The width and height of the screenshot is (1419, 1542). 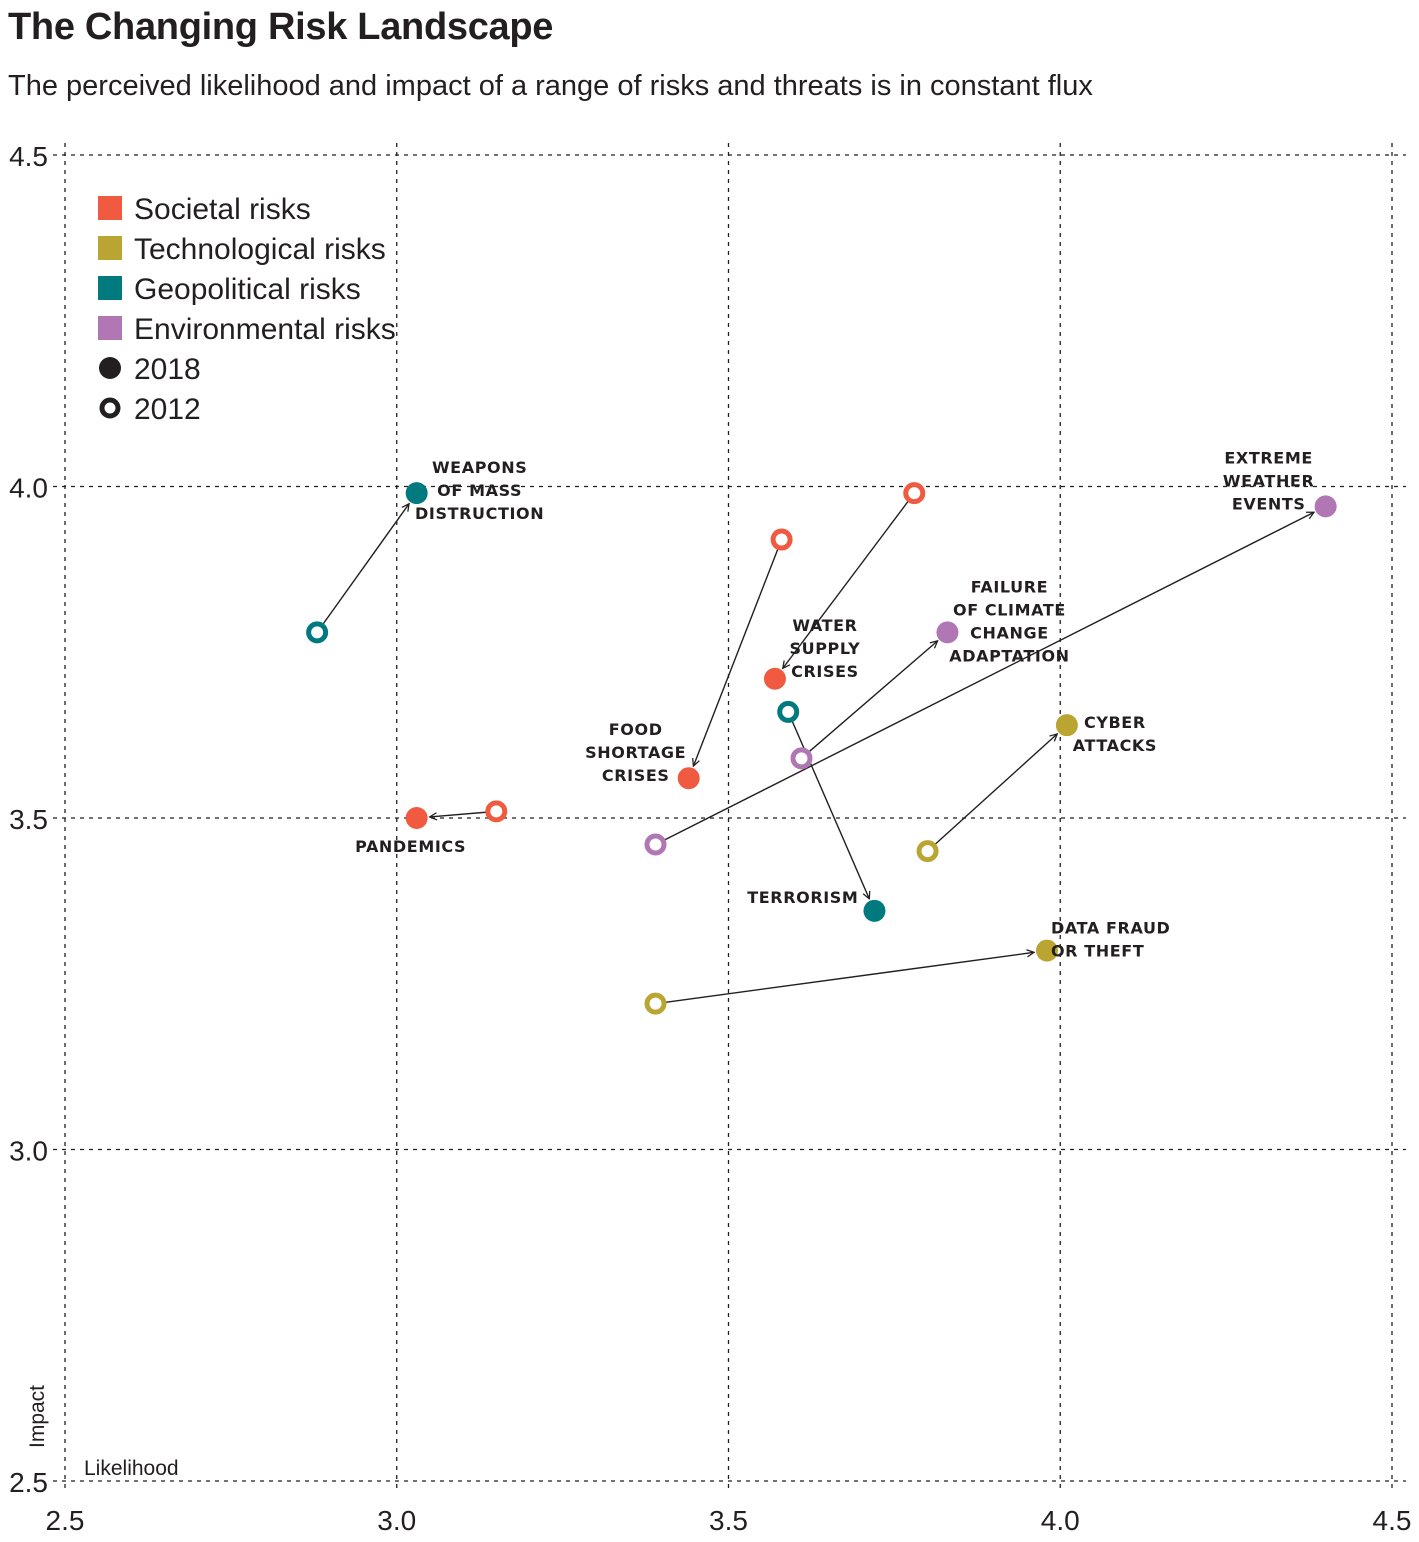 What do you see at coordinates (65, 1520) in the screenshot?
I see `x-tick-label: 2.5` at bounding box center [65, 1520].